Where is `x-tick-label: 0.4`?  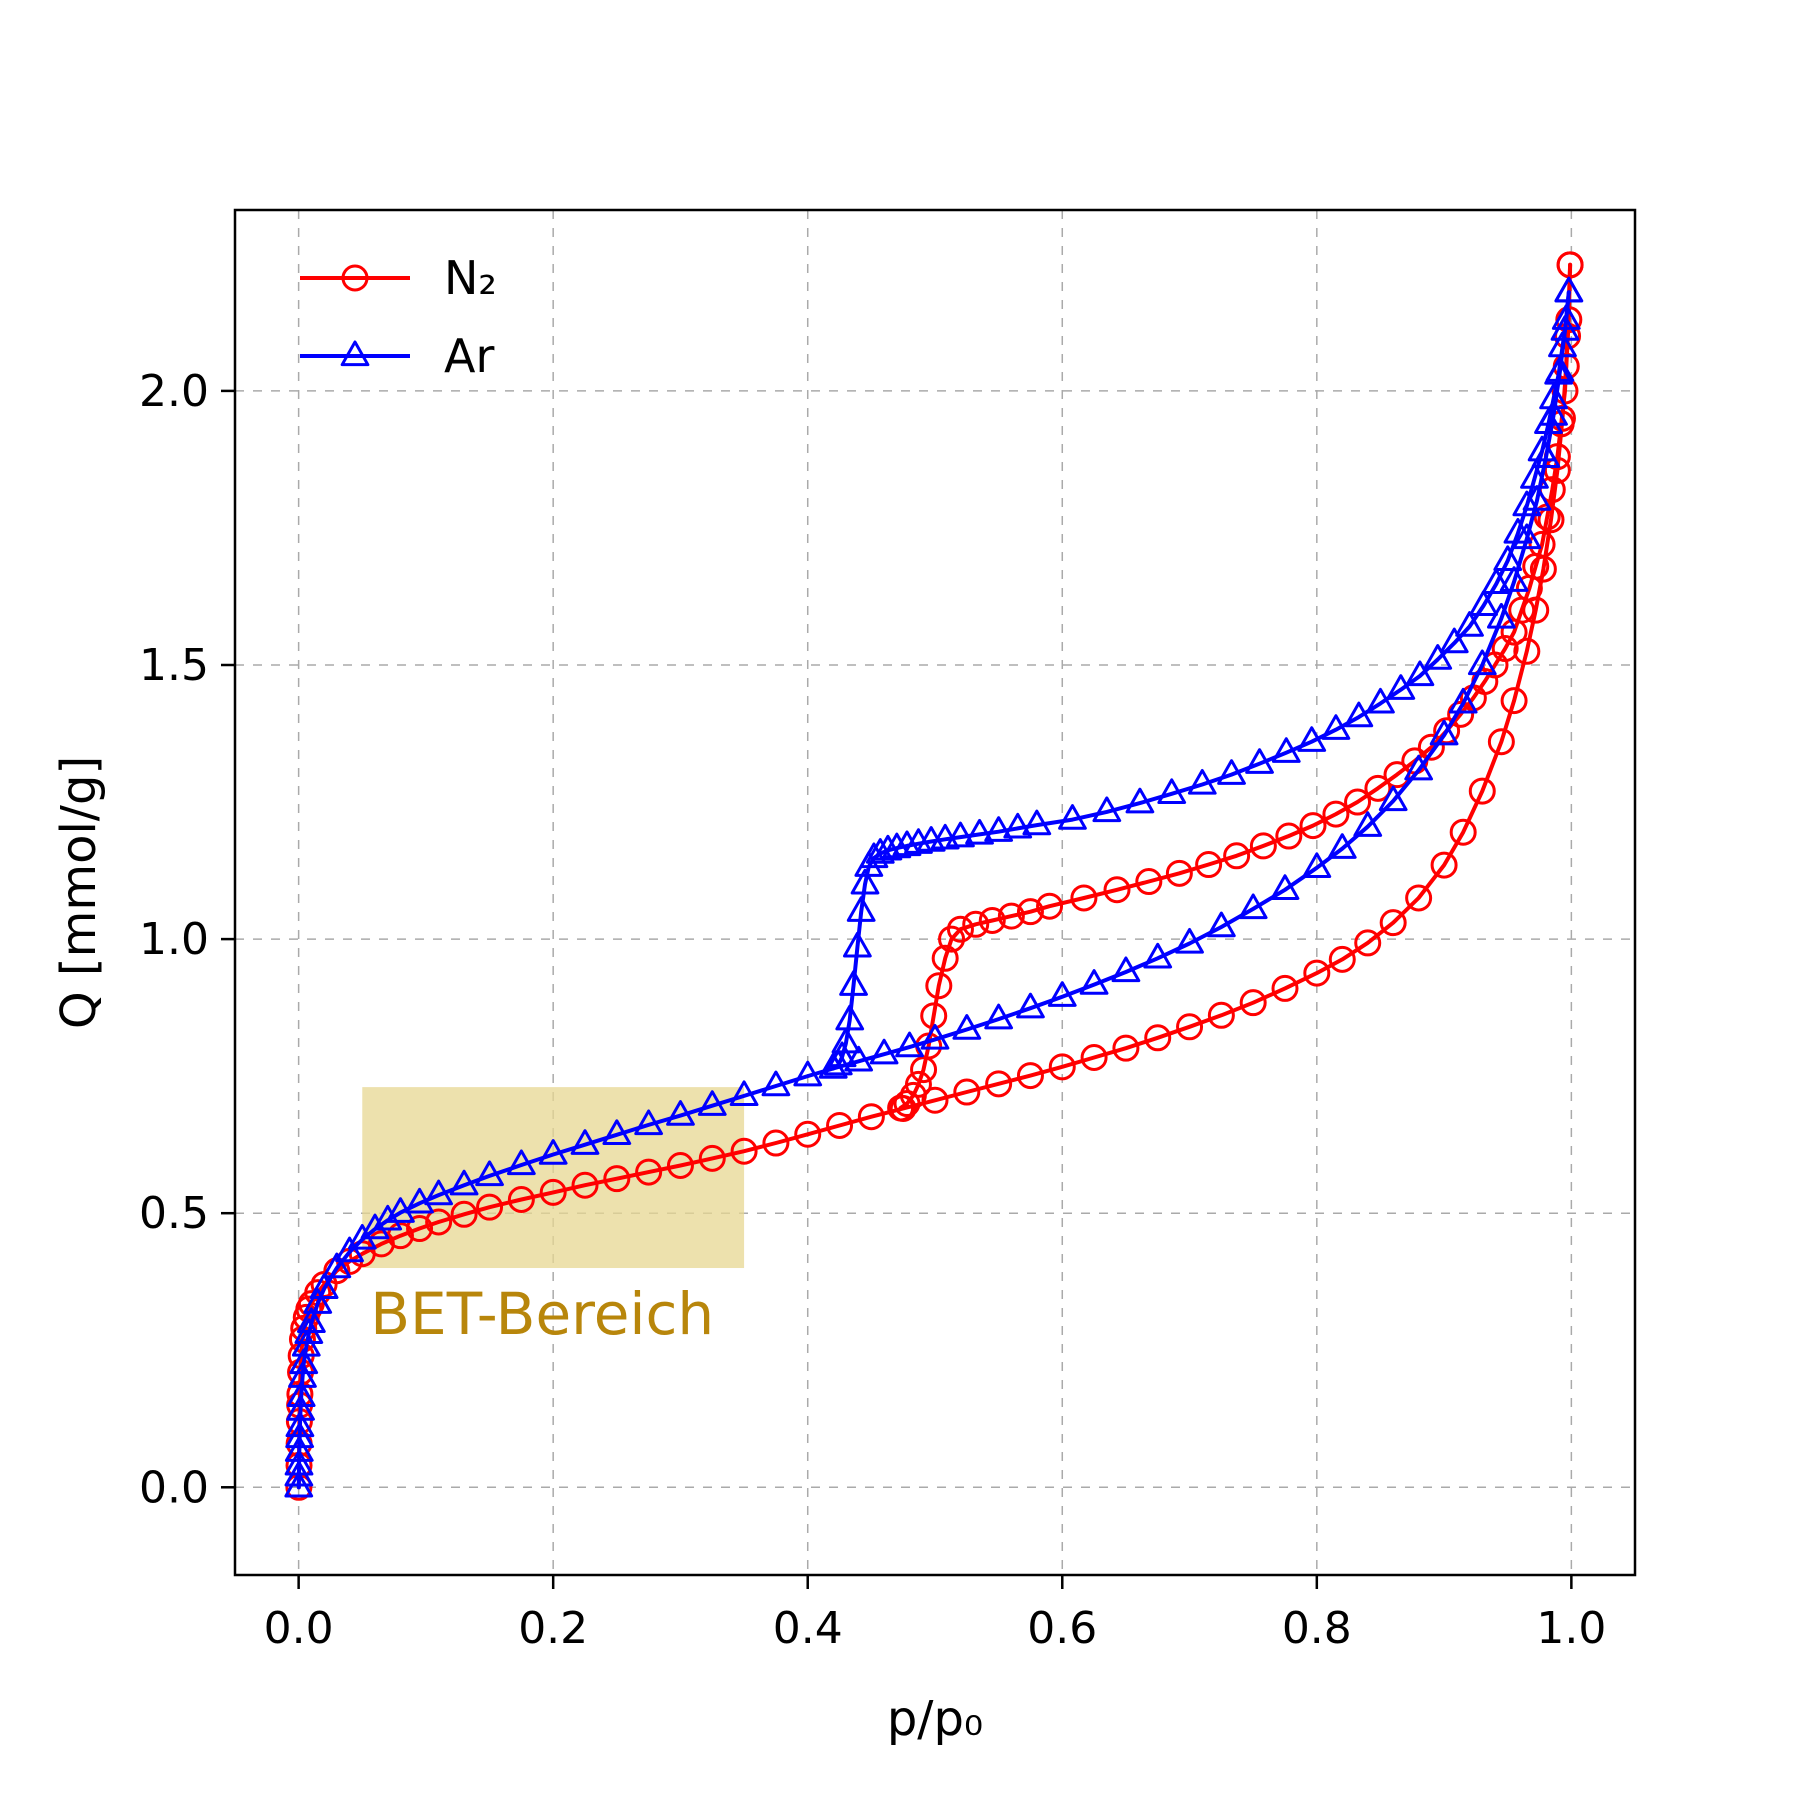
x-tick-label: 0.4 is located at coordinates (808, 1628).